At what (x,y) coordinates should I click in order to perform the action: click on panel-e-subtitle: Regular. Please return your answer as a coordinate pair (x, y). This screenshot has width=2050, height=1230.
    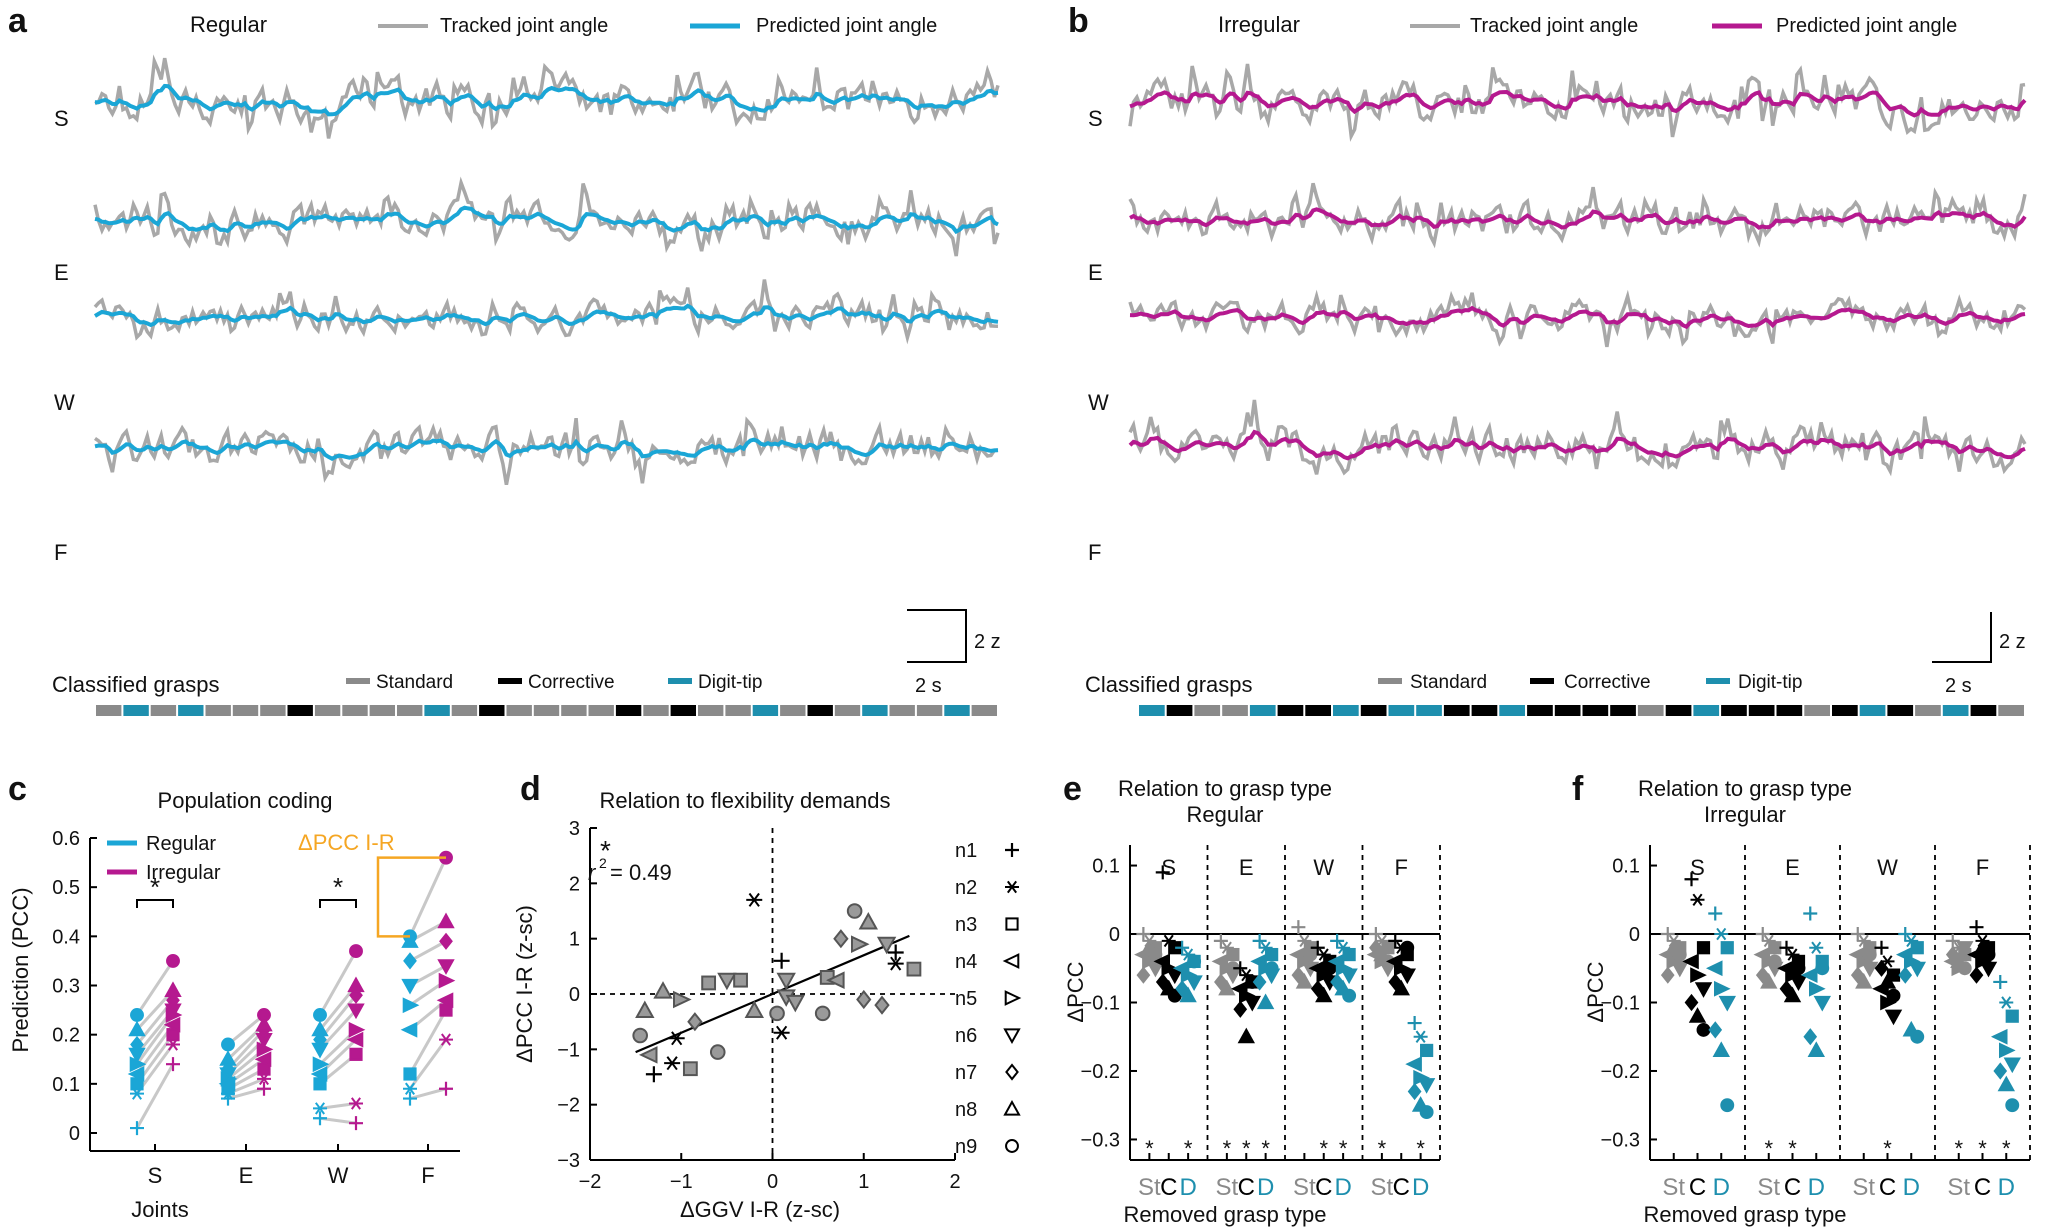
    Looking at the image, I should click on (1224, 814).